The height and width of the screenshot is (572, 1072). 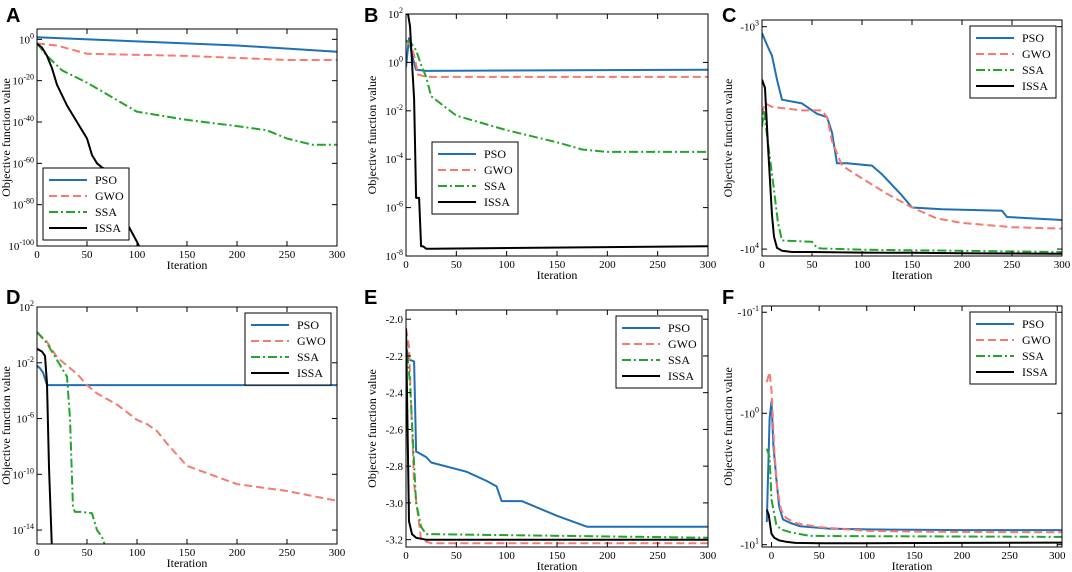 I want to click on series-pso-line, so click(x=187, y=375).